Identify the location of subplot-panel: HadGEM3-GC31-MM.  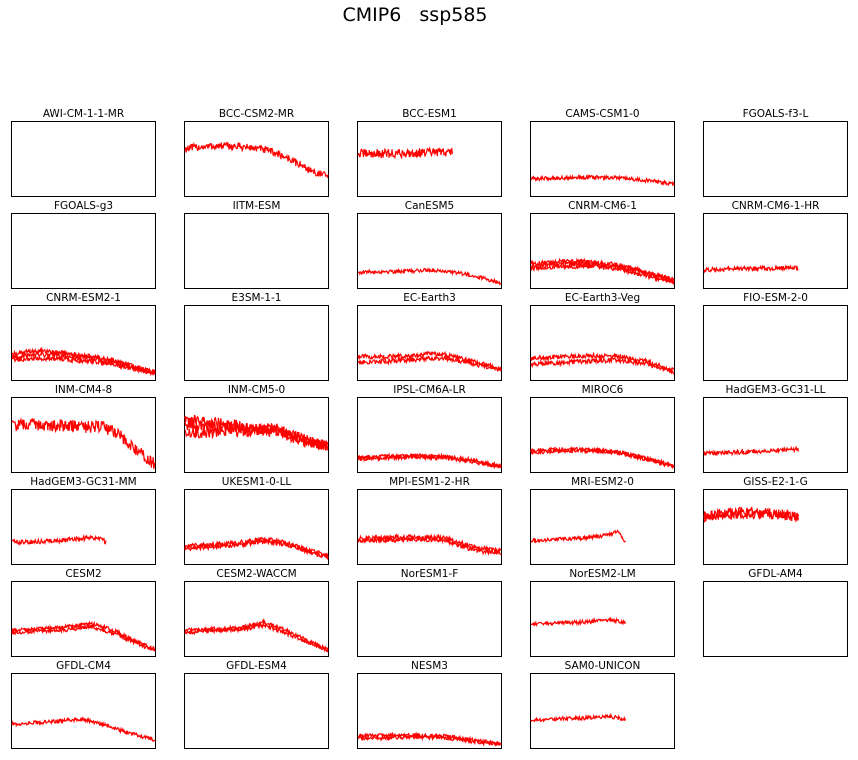
(83, 521).